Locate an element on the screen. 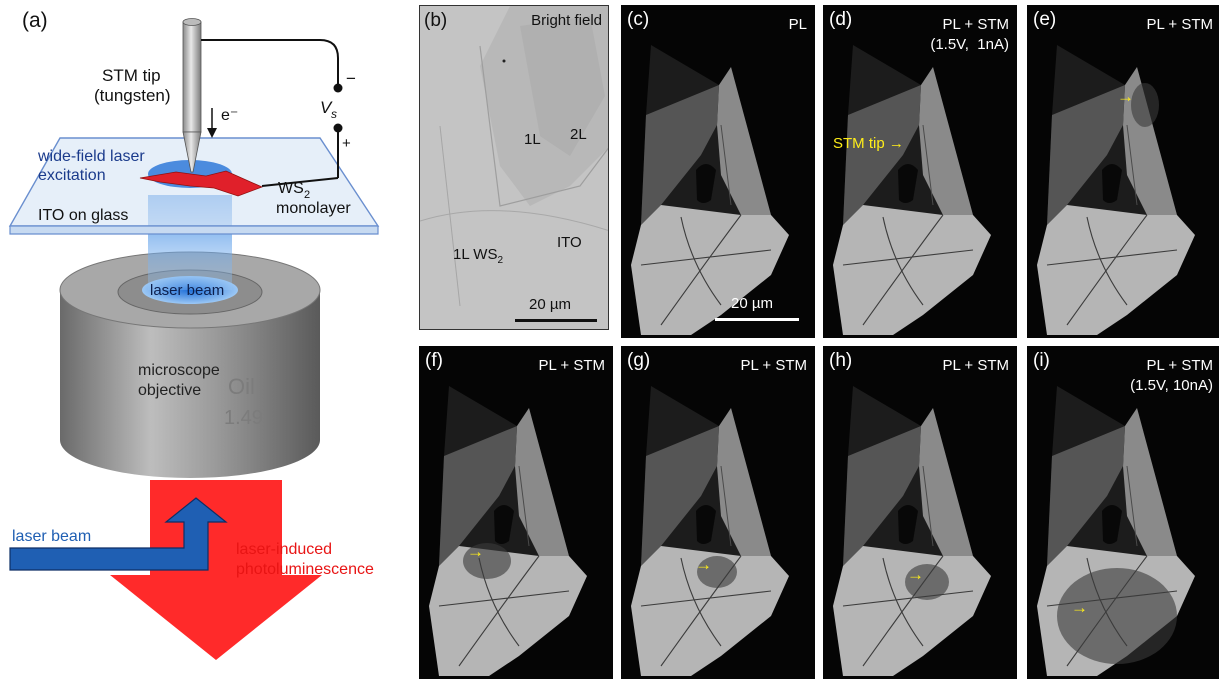  objective-body is located at coordinates (190, 384).